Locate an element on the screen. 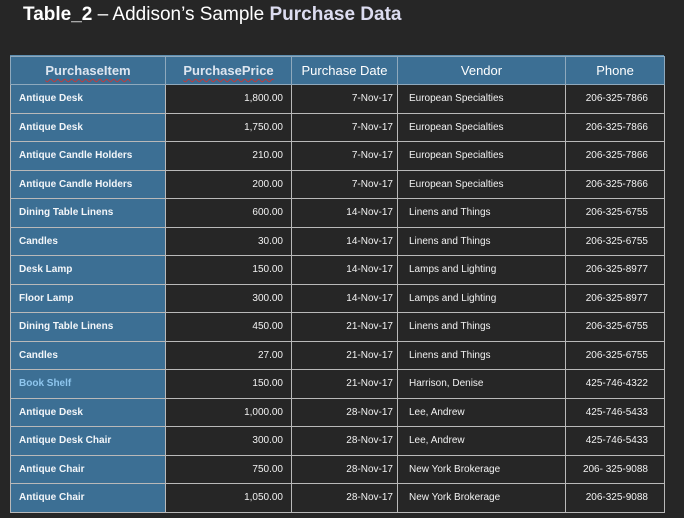 The width and height of the screenshot is (684, 518). cell-purchase-price: 750.00 is located at coordinates (228, 469).